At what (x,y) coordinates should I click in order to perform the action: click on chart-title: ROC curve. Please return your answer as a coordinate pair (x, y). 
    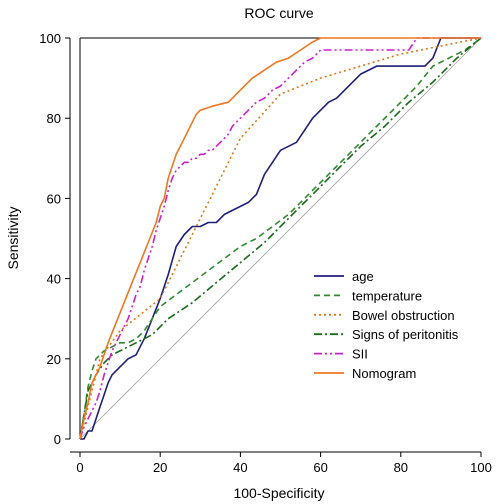
    Looking at the image, I should click on (278, 13).